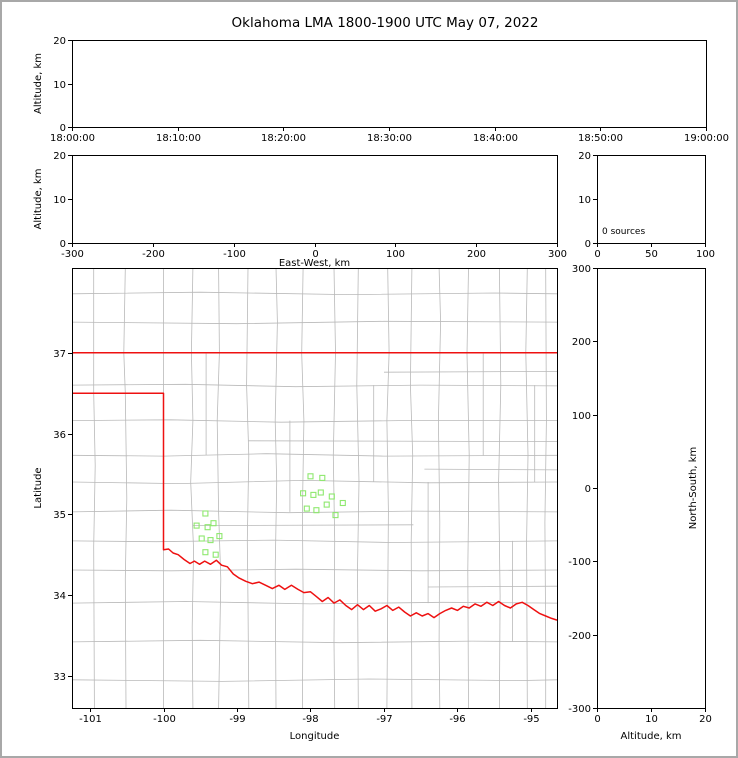  I want to click on tick-label: 300, so click(557, 254).